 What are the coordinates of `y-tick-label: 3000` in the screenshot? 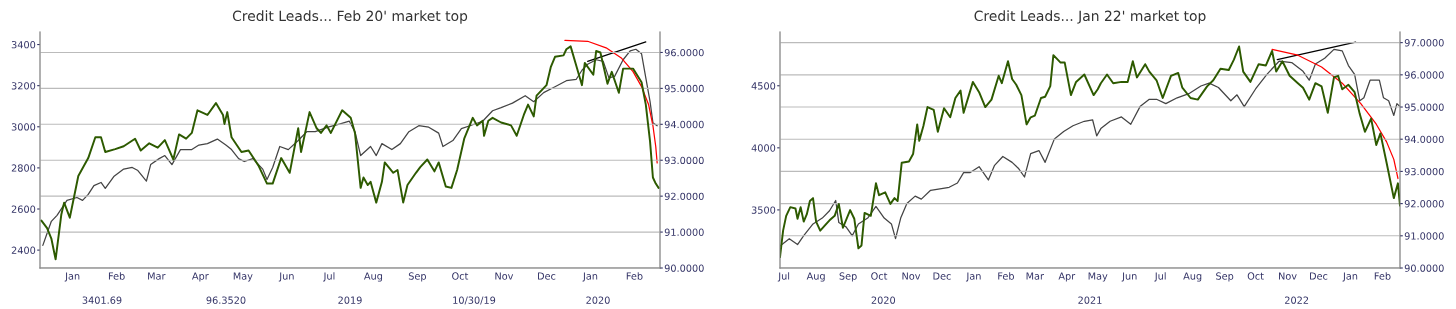 It's located at (23, 127).